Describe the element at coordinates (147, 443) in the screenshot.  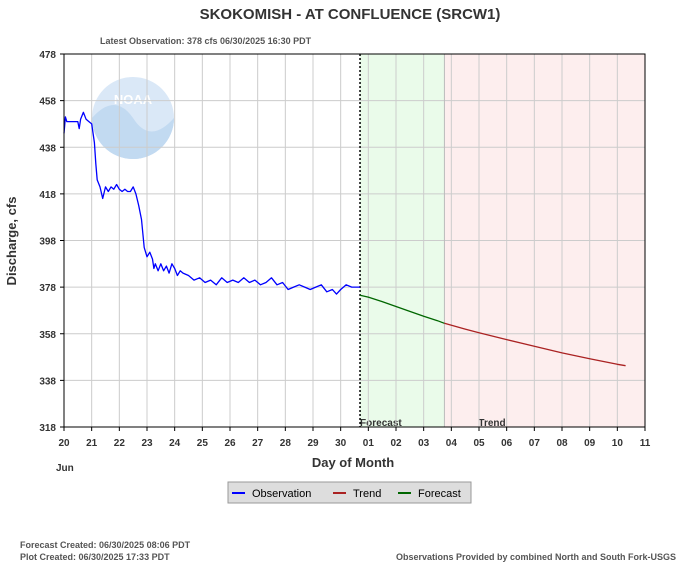
I see `x-tick-label: 23` at that location.